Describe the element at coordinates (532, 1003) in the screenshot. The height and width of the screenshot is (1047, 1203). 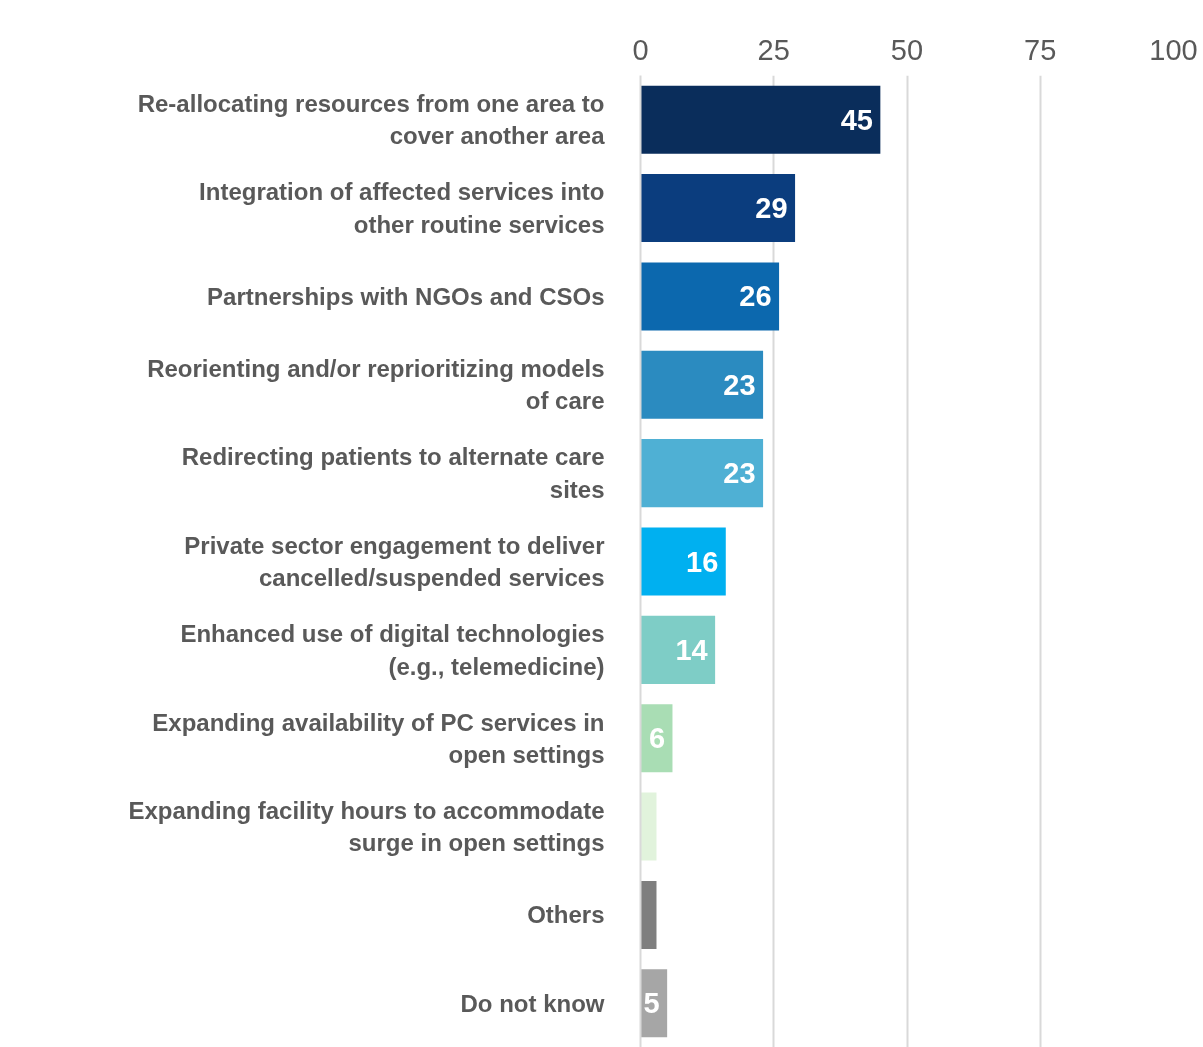
I see `y-tick-label: Do not know` at that location.